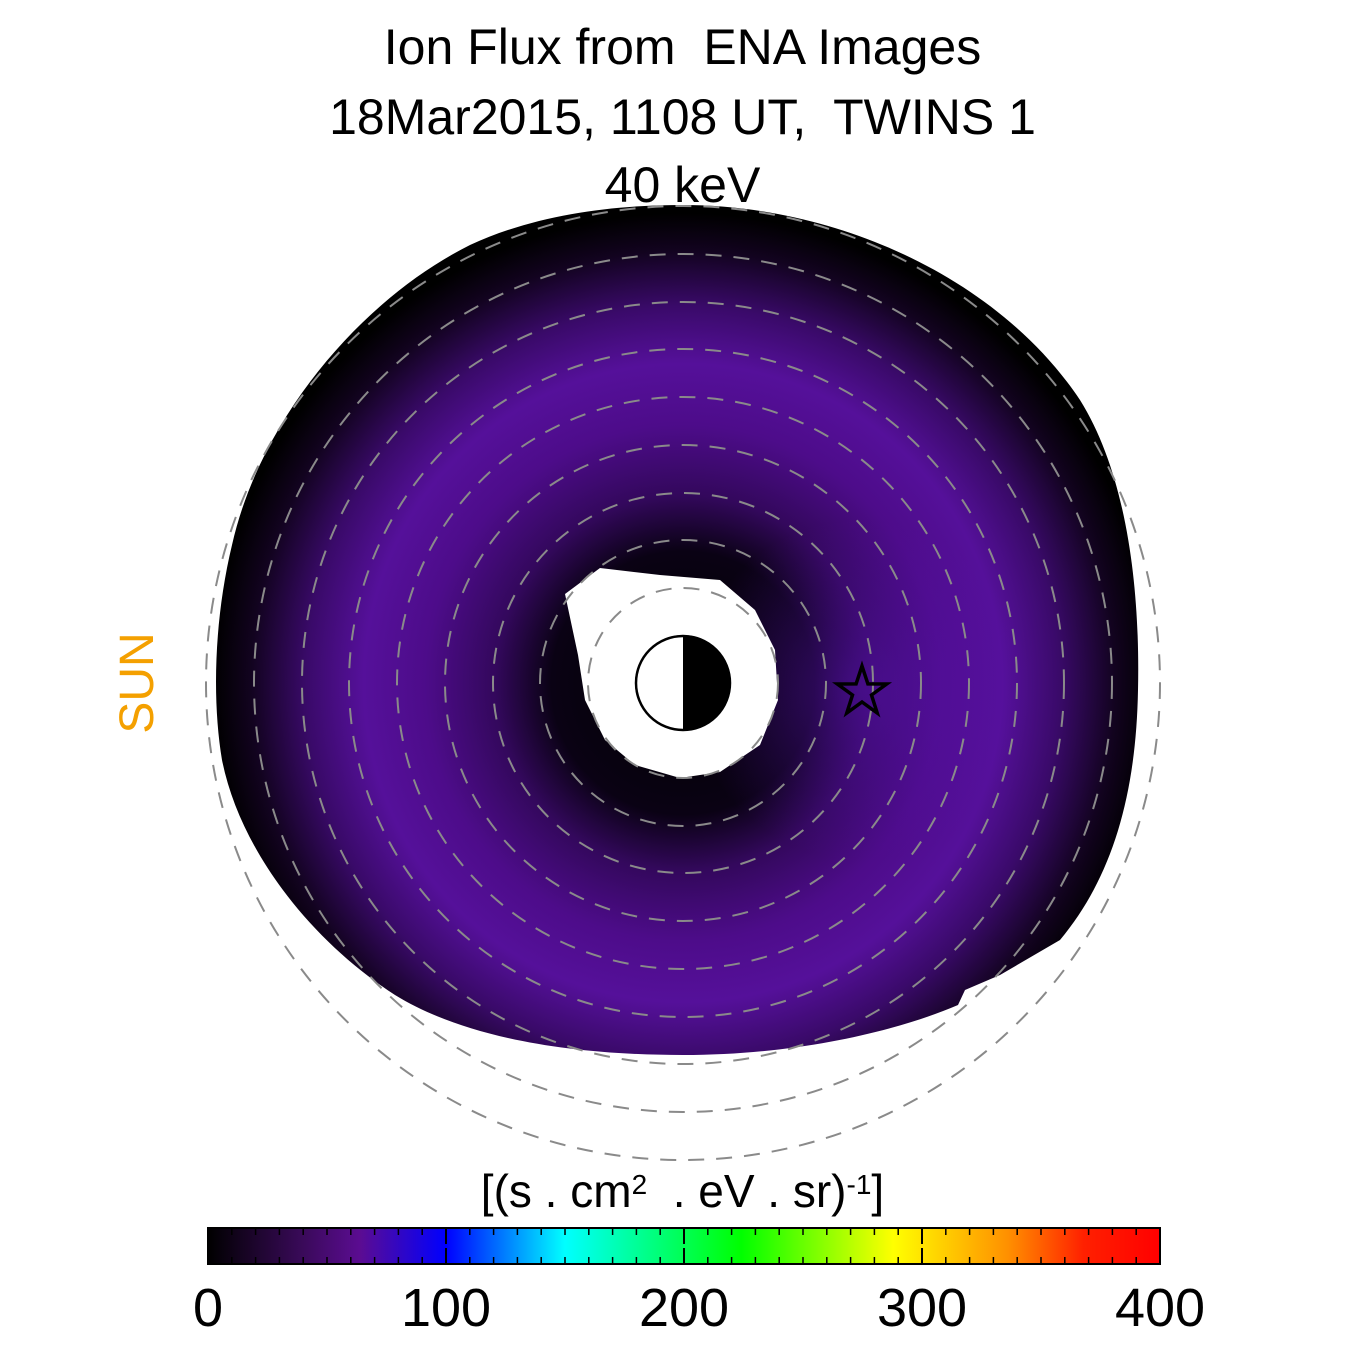  Describe the element at coordinates (1160, 1308) in the screenshot. I see `colorbar-tick-label: 400` at that location.